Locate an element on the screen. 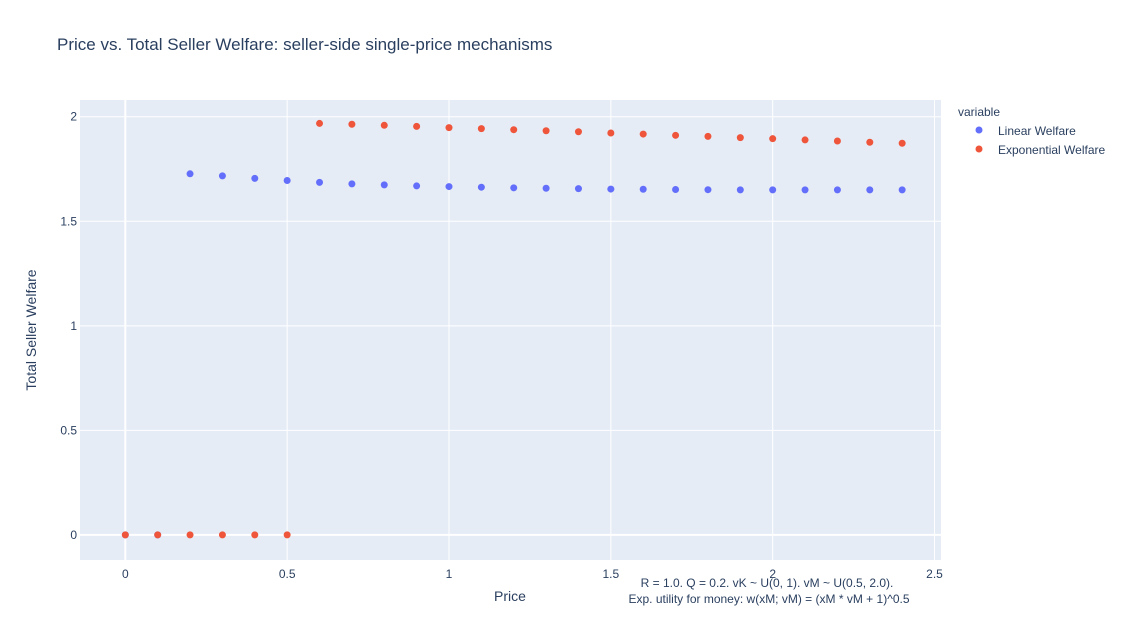 The image size is (1136, 640). x-axis-title: Price is located at coordinates (510, 596).